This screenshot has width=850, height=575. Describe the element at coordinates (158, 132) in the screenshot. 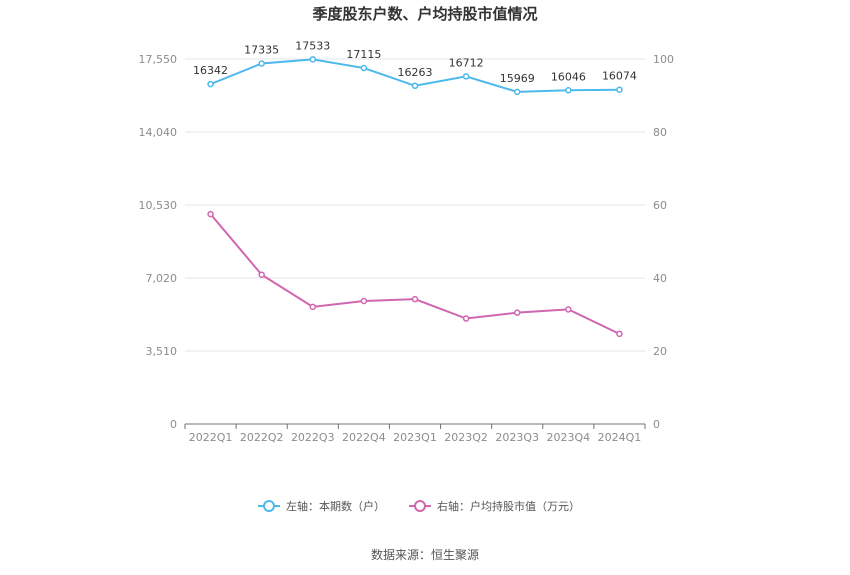

I see `left-tick-label: 14,040` at that location.